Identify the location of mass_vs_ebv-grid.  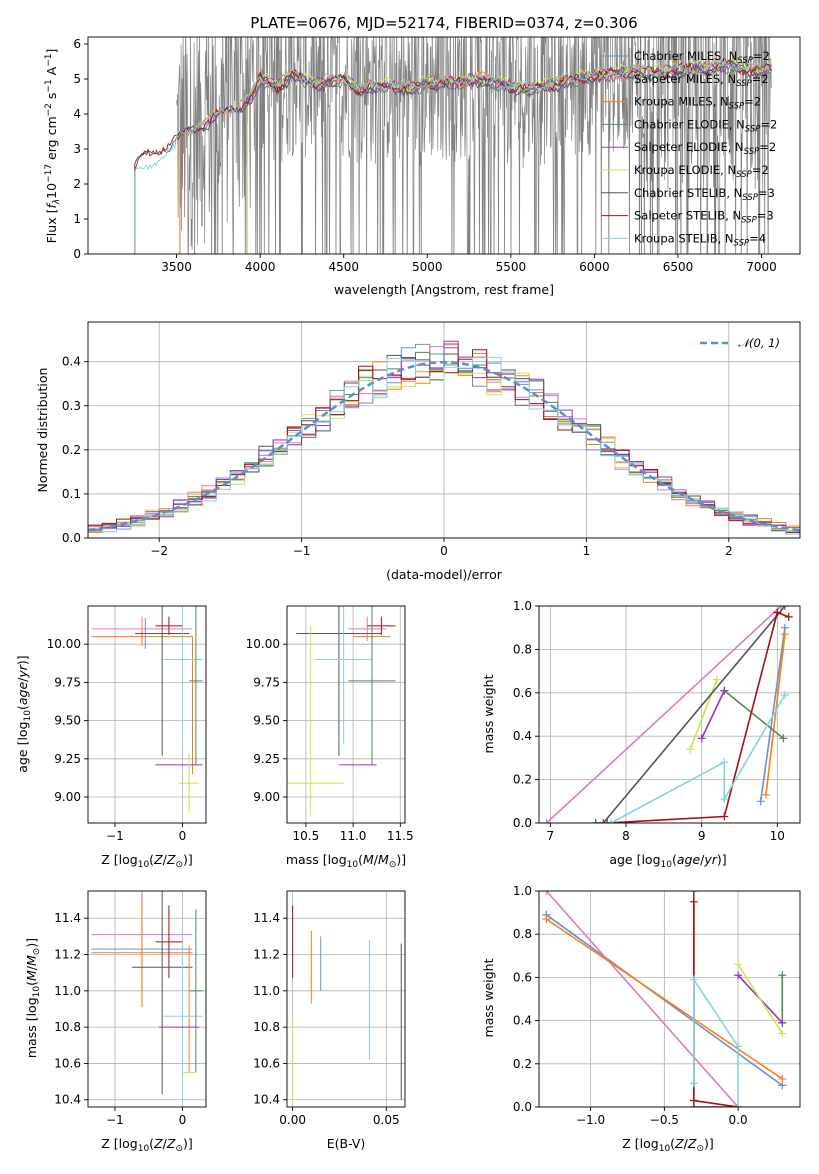
(346, 999).